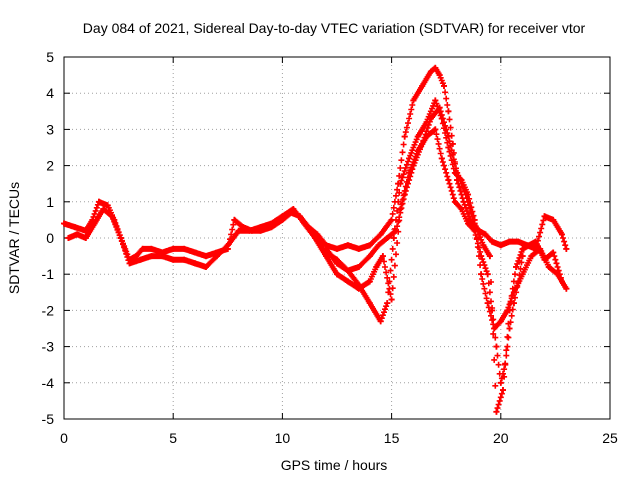  What do you see at coordinates (48, 310) in the screenshot?
I see `y-tick-label: -2` at bounding box center [48, 310].